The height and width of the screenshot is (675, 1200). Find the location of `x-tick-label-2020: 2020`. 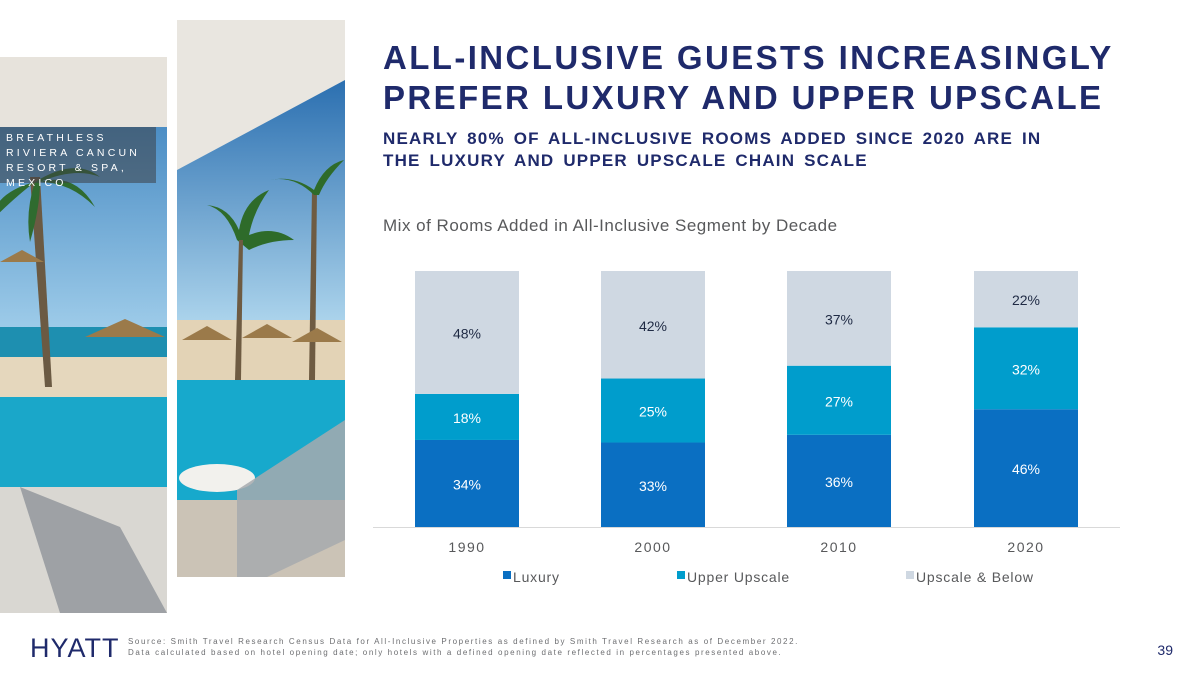

x-tick-label-2020: 2020 is located at coordinates (1025, 547).